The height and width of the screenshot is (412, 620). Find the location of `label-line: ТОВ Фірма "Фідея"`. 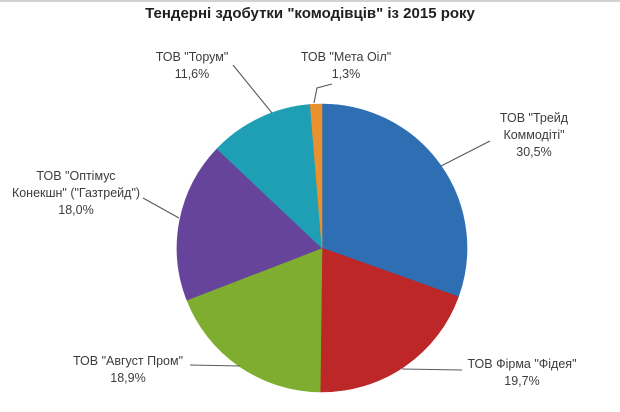

label-line: ТОВ Фірма "Фідея" is located at coordinates (522, 364).